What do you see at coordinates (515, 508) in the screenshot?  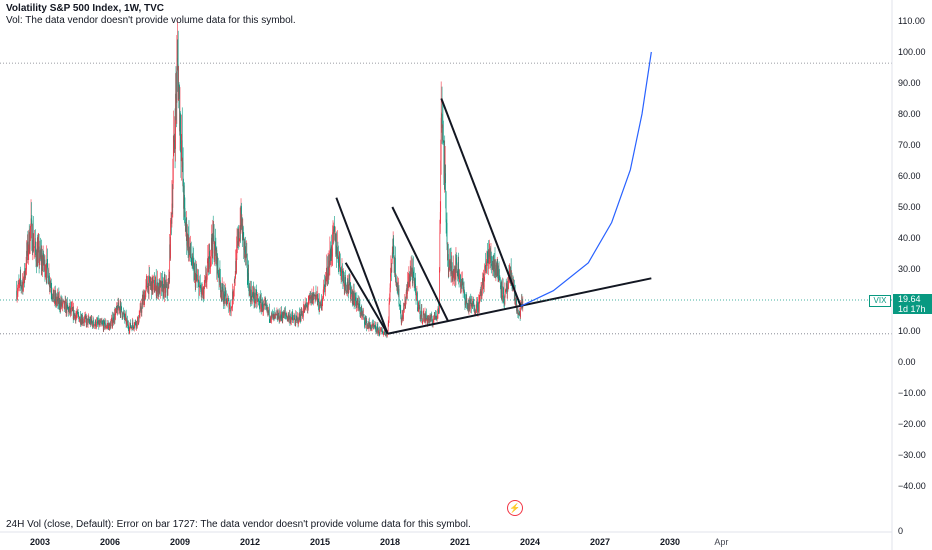 I see `lightning-icon: ⚡` at bounding box center [515, 508].